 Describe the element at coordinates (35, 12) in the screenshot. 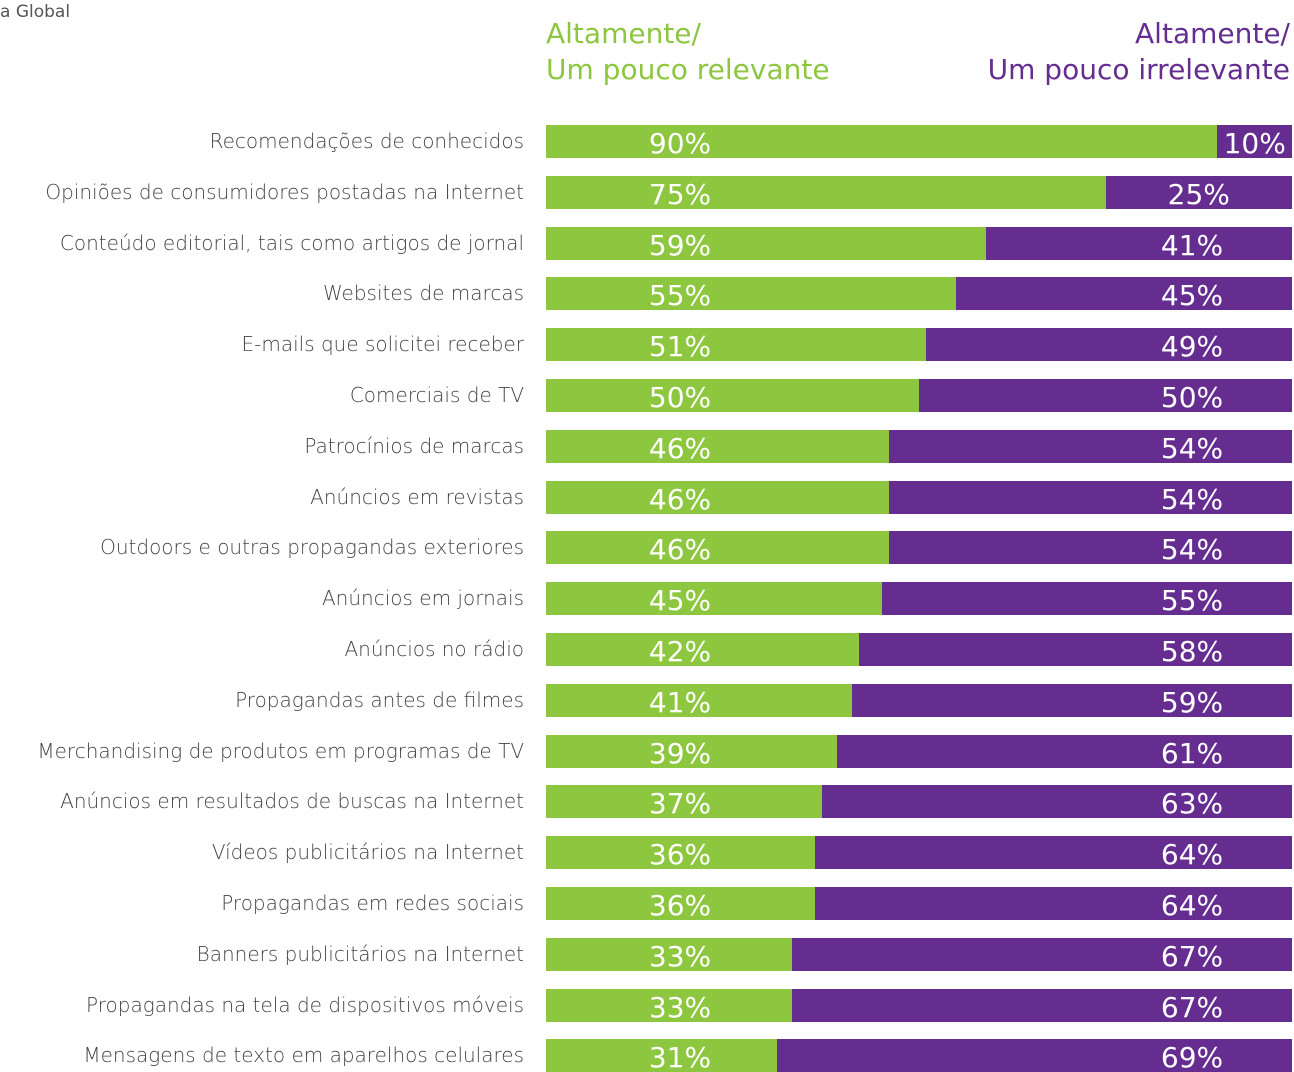

I see `note: a Global` at that location.